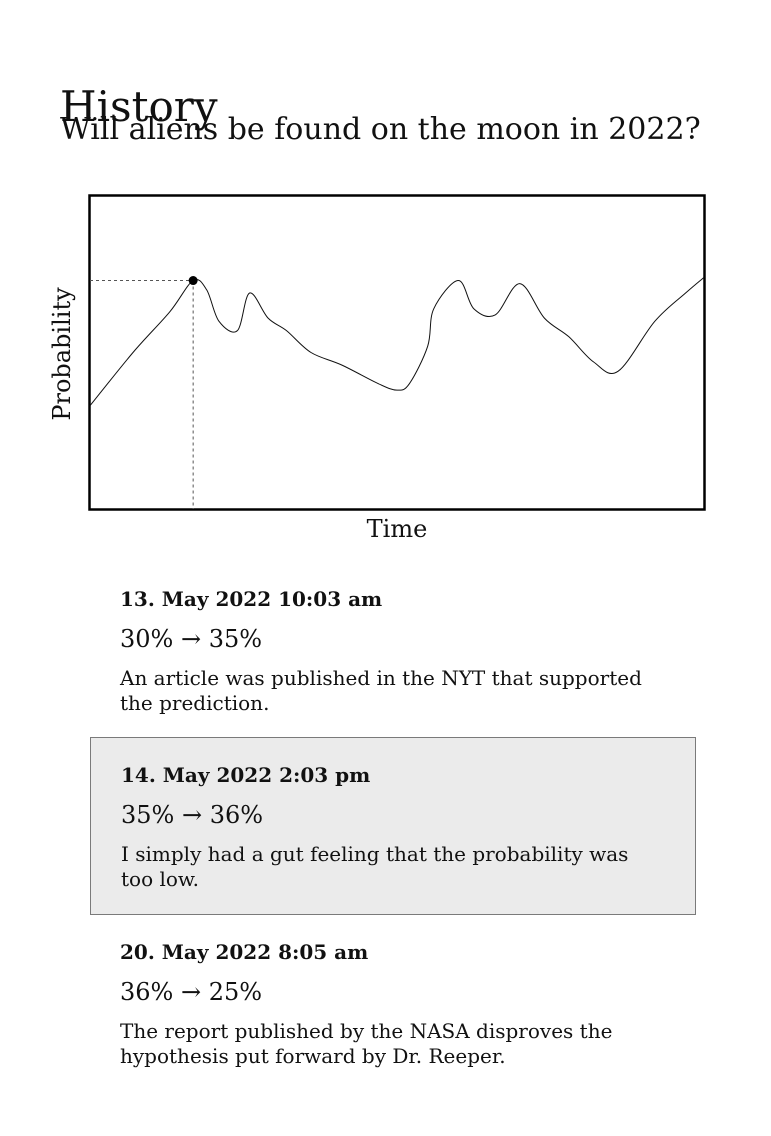 The height and width of the screenshot is (1136, 771). I want to click on probability-line, so click(397, 342).